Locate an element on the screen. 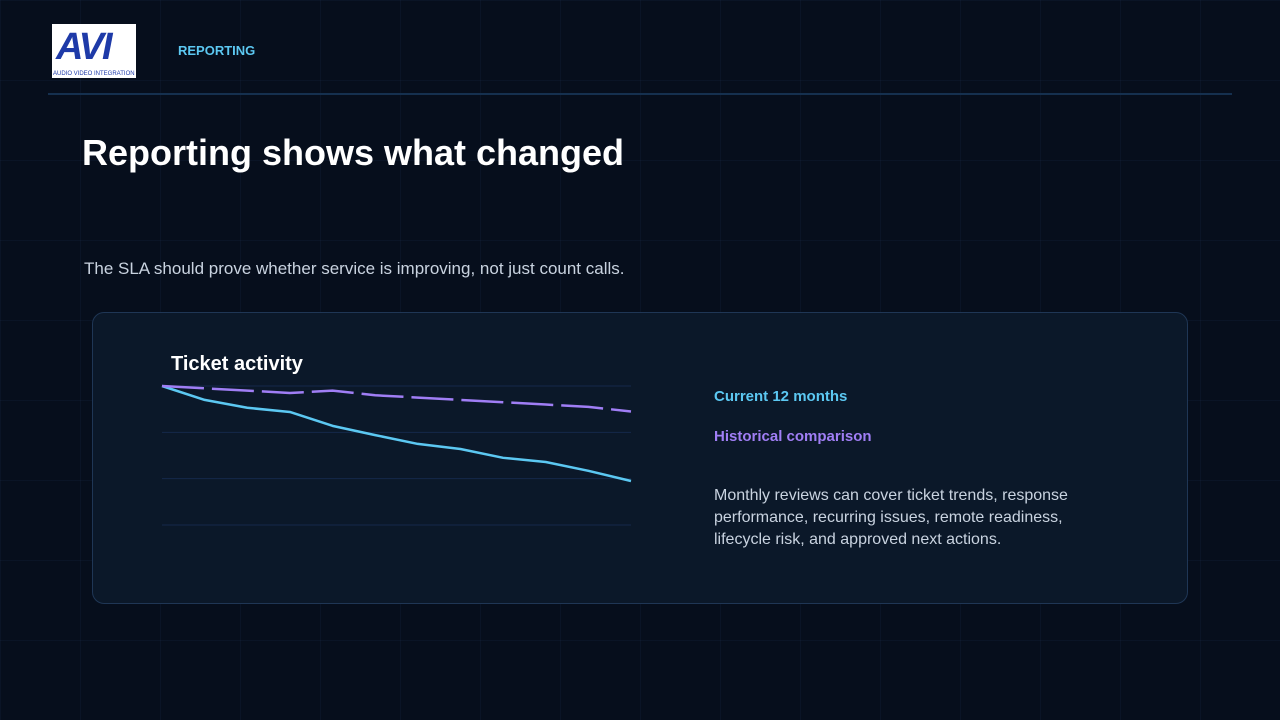  logo: AVI AUDIO VIDEO INTEGRATION is located at coordinates (94, 51).